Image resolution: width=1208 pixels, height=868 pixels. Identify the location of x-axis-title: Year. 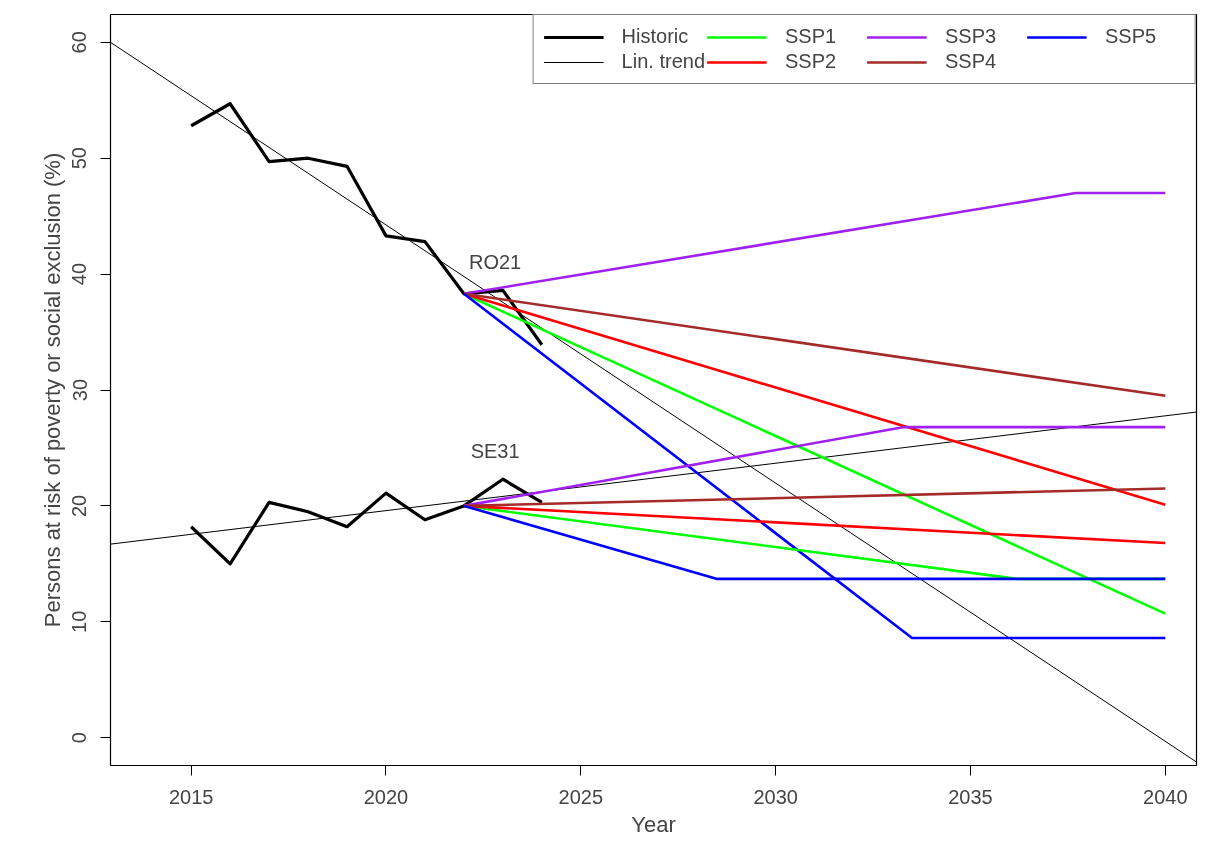
(653, 824).